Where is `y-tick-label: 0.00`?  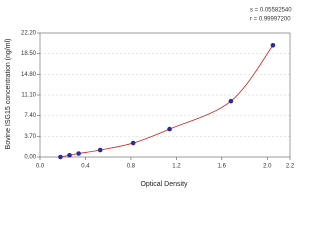 y-tick-label: 0.00 is located at coordinates (30, 158).